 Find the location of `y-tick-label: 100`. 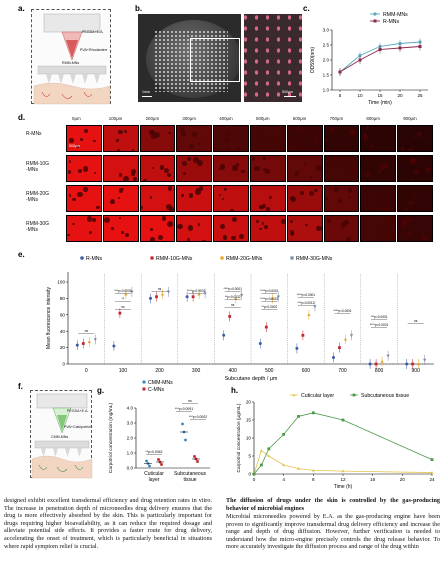

y-tick-label: 100 is located at coordinates (61, 282).